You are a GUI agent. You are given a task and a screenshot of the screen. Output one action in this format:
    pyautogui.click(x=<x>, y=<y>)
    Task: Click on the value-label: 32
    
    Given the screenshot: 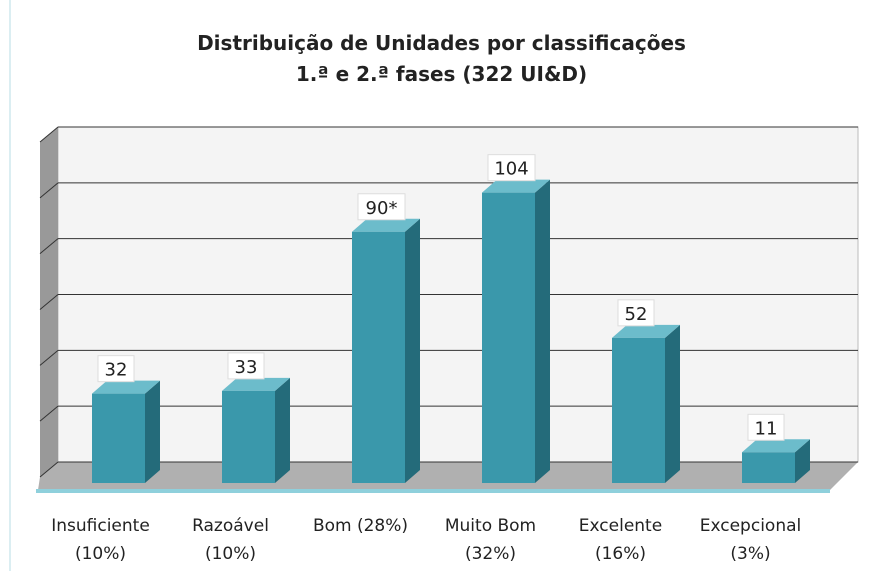 What is the action you would take?
    pyautogui.click(x=116, y=370)
    